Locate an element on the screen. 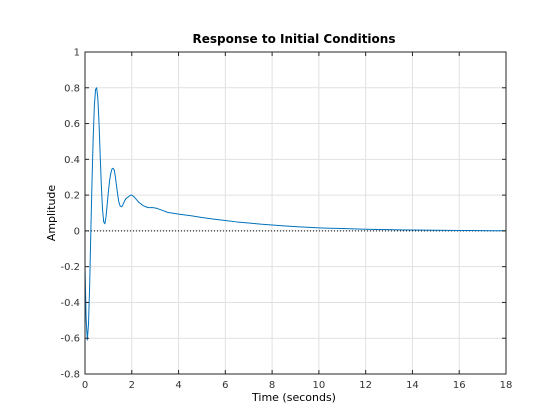 The image size is (560, 420). x-tick-label: 10 is located at coordinates (319, 385).